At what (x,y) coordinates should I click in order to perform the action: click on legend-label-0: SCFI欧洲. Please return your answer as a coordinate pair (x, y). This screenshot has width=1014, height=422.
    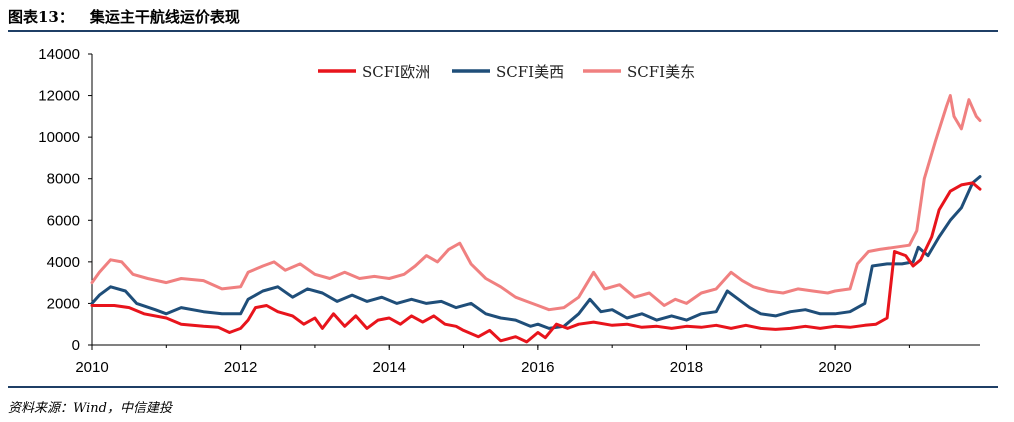
    Looking at the image, I should click on (396, 72).